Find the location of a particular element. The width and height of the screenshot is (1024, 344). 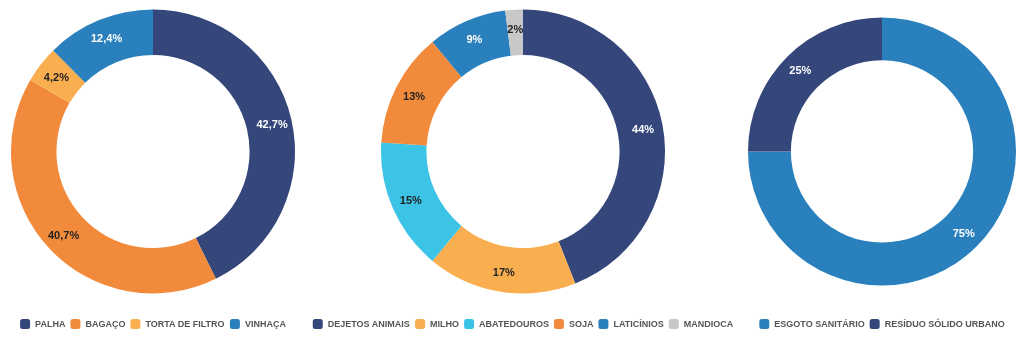

legend-label: MILHO is located at coordinates (445, 324).